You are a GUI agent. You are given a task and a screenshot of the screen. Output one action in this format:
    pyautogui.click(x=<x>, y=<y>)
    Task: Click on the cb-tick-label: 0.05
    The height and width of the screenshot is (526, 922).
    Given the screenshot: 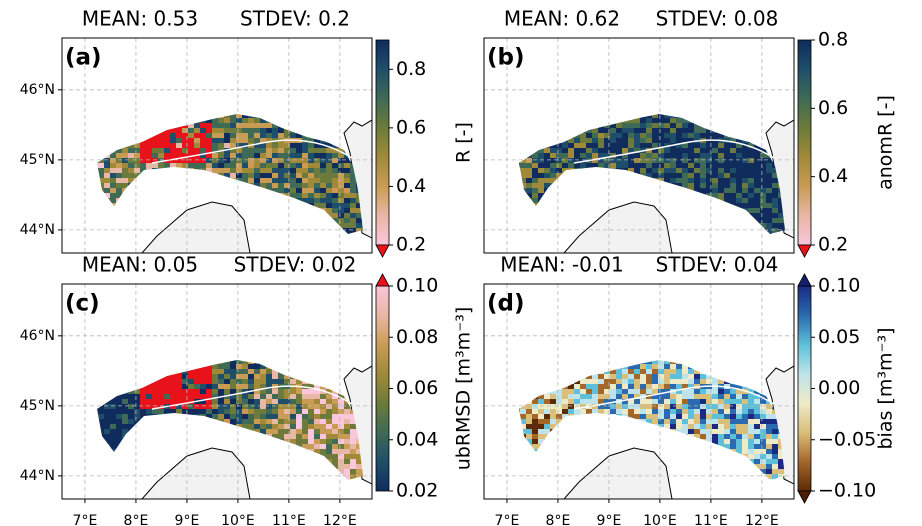 What is the action you would take?
    pyautogui.click(x=839, y=337)
    